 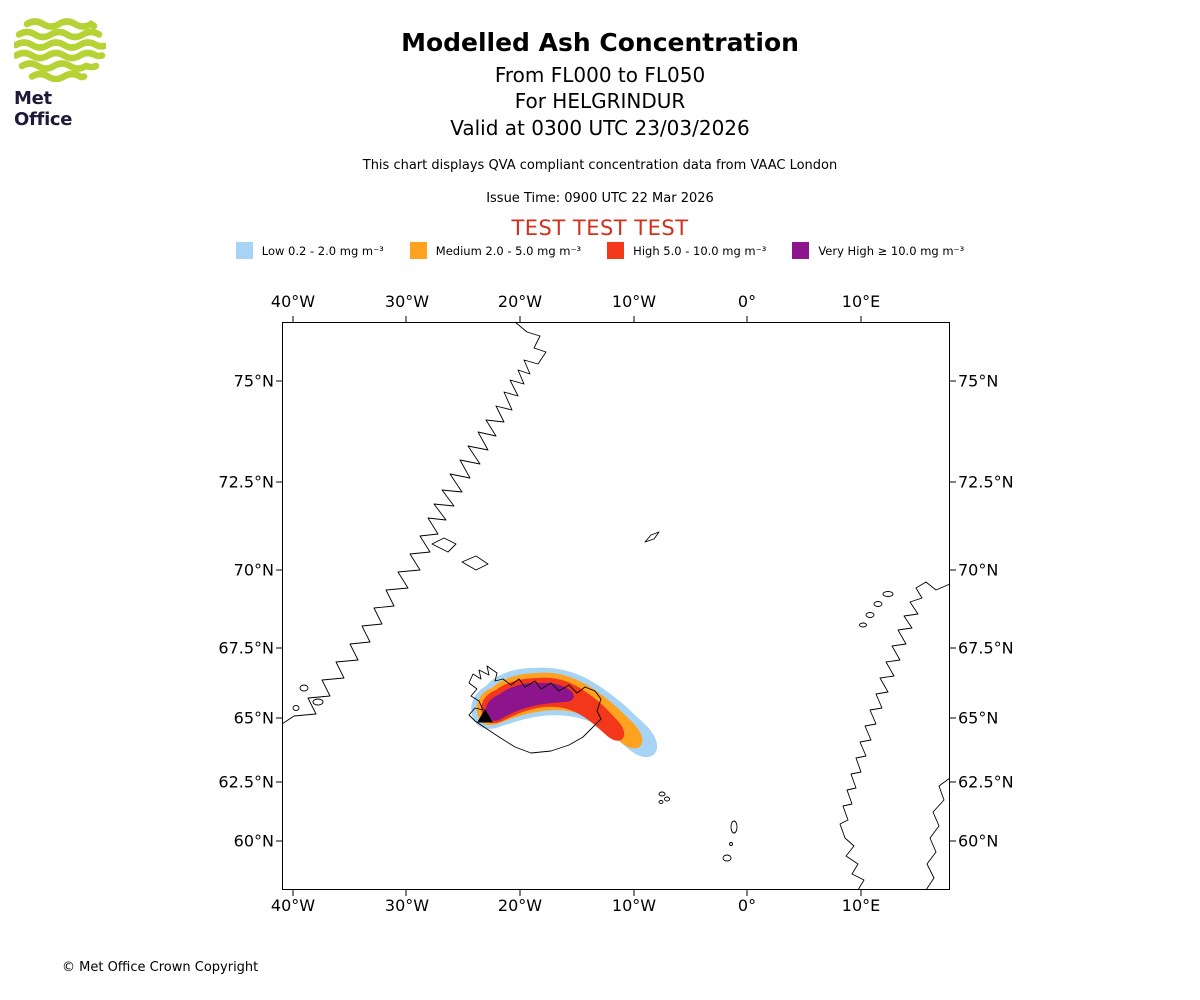 I want to click on page-title: Modelled Ash Concentration, so click(x=600, y=42).